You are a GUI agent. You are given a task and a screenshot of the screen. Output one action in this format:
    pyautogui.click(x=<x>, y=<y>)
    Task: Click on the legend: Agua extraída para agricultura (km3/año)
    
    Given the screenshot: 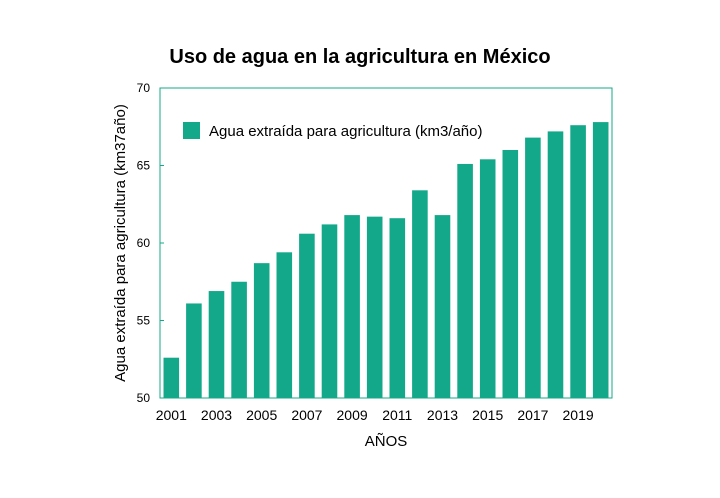 What is the action you would take?
    pyautogui.click(x=332, y=131)
    